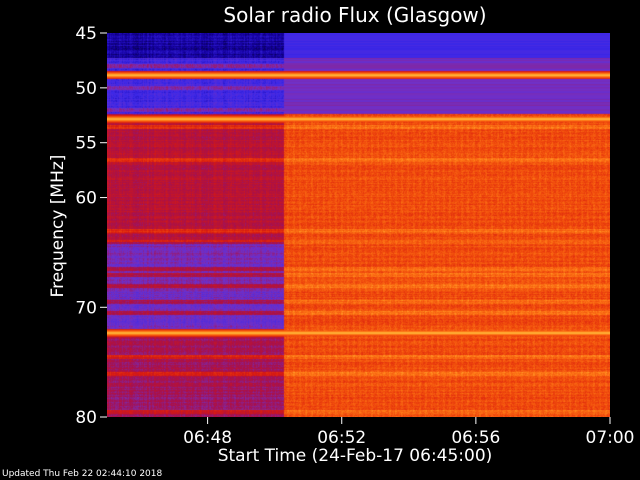 The height and width of the screenshot is (480, 640). What do you see at coordinates (86, 308) in the screenshot?
I see `y-tick-label: 70` at bounding box center [86, 308].